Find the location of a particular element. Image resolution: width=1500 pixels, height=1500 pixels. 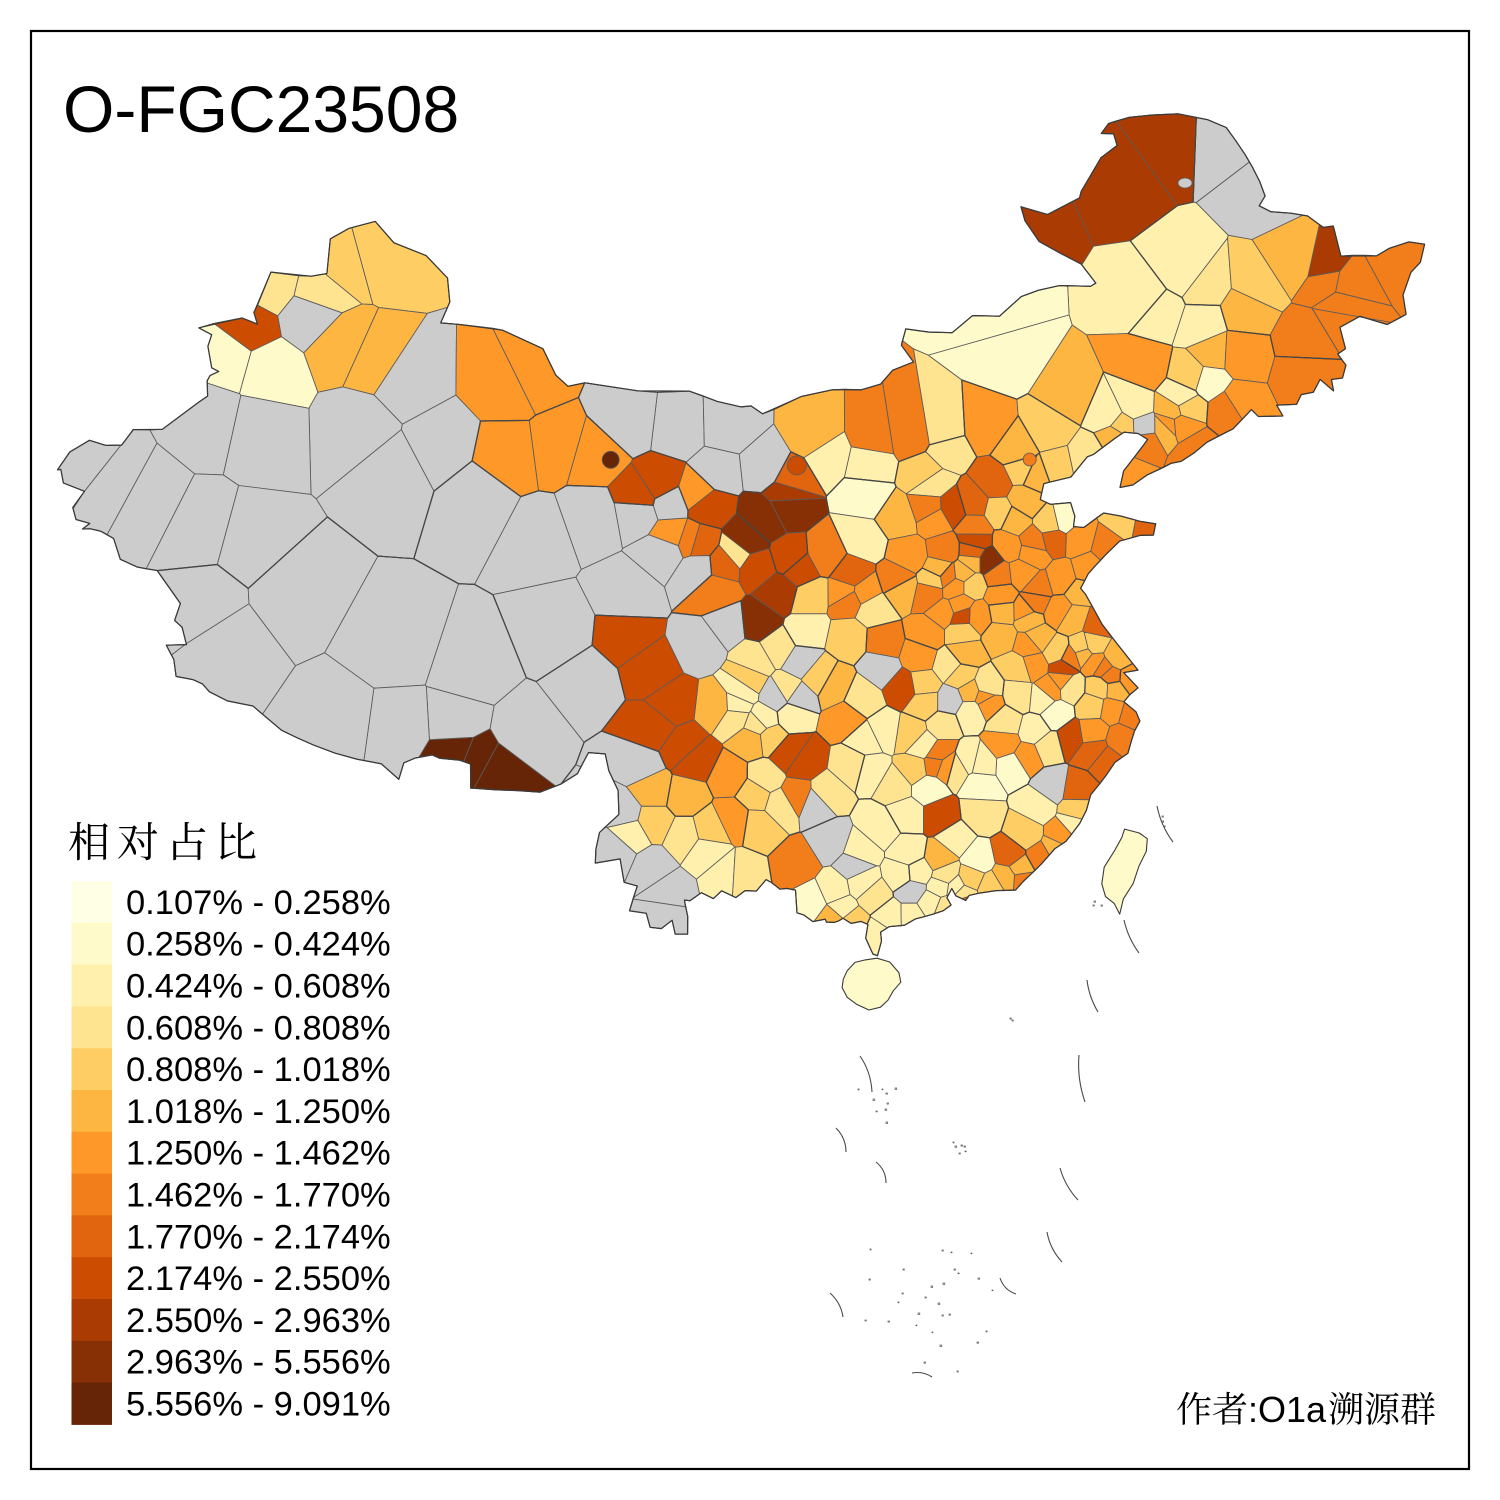

svg-text: 1.462% - 1.770% is located at coordinates (258, 1196).